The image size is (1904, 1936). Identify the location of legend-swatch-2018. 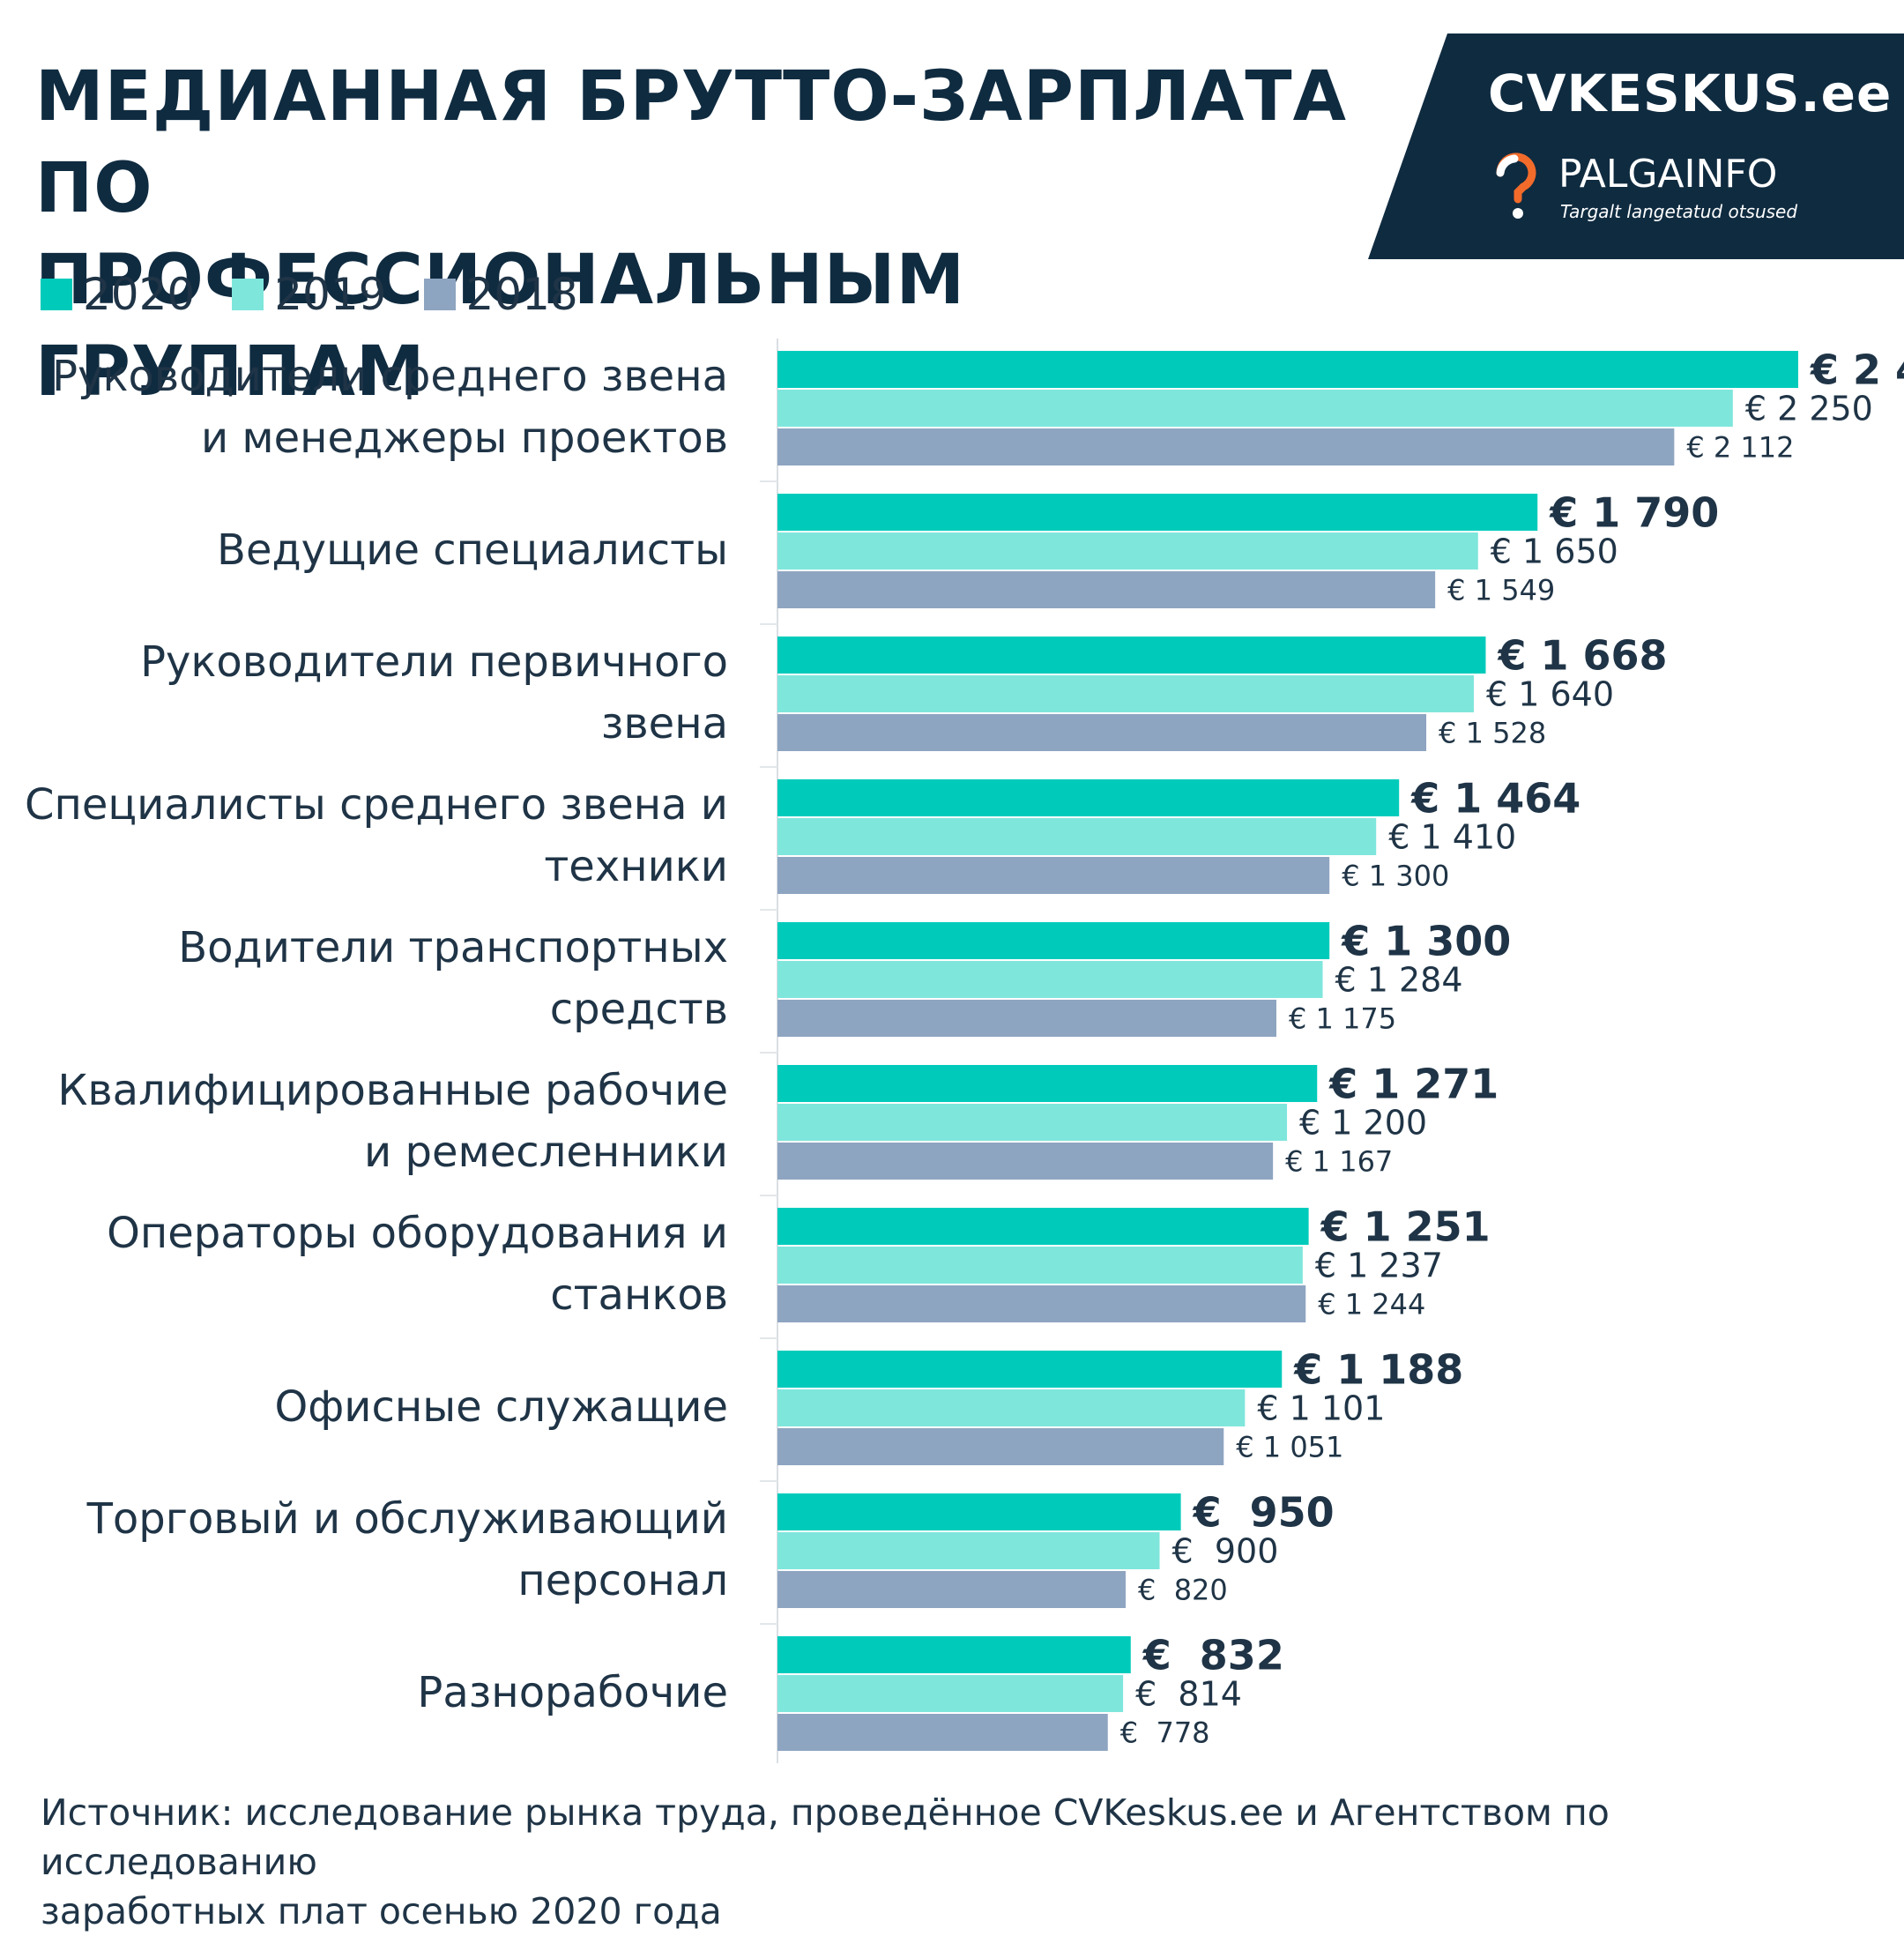
(439, 294).